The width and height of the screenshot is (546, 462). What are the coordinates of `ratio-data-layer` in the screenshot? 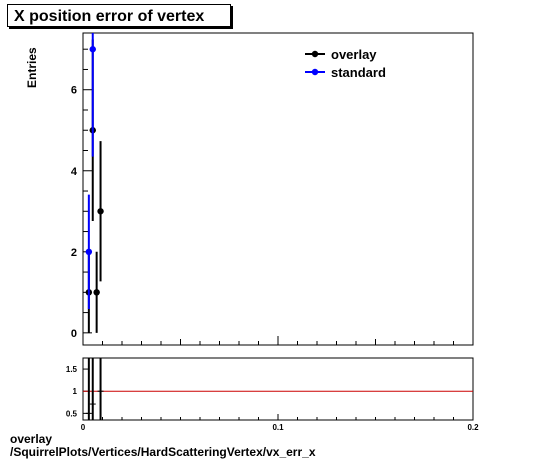 It's located at (278, 389).